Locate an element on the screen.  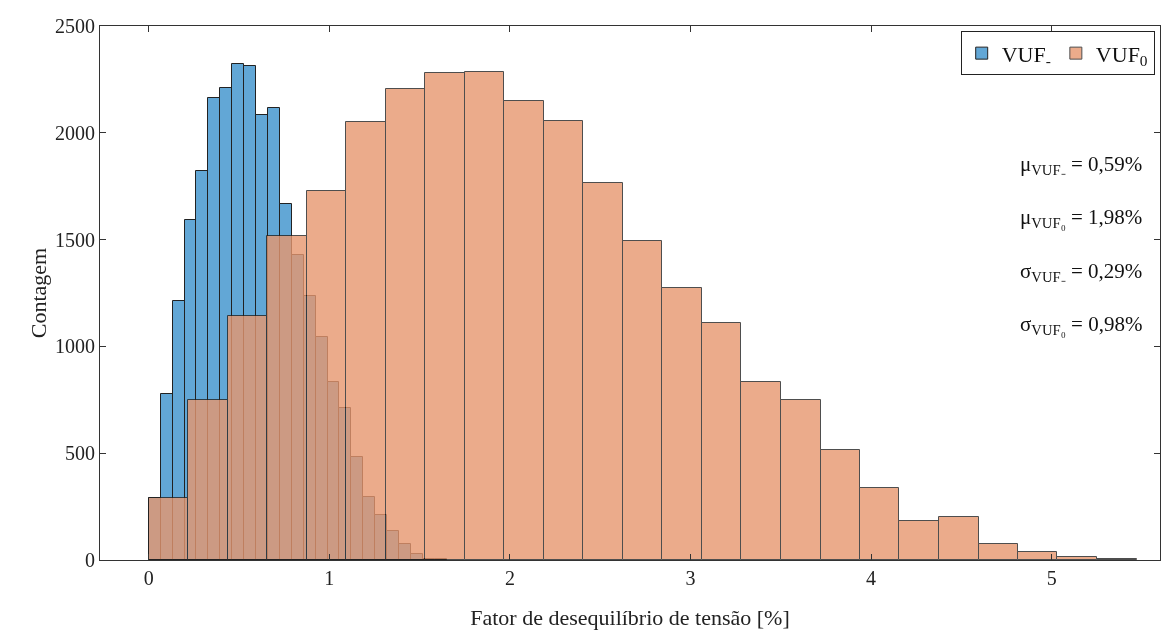
x-tick-label: 3 is located at coordinates (690, 578).